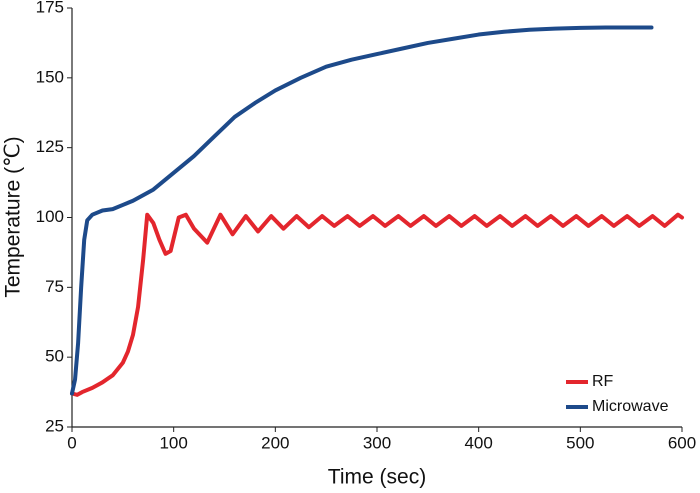 The image size is (700, 493). Describe the element at coordinates (377, 442) in the screenshot. I see `x-tick-label: 300` at that location.